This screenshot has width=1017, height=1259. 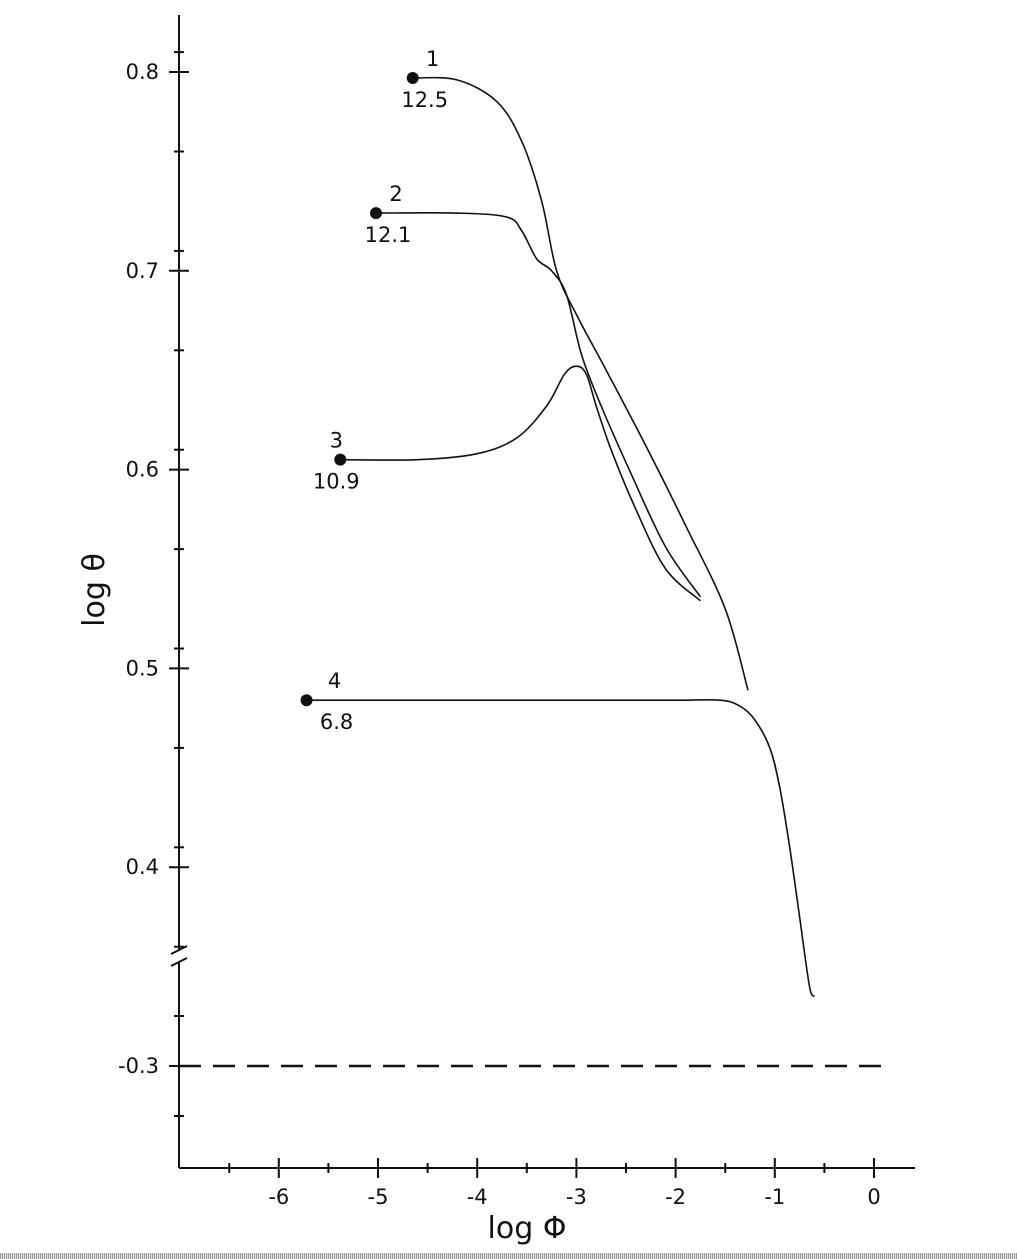 What do you see at coordinates (527, 1228) in the screenshot?
I see `x-axis-title: log Φ` at bounding box center [527, 1228].